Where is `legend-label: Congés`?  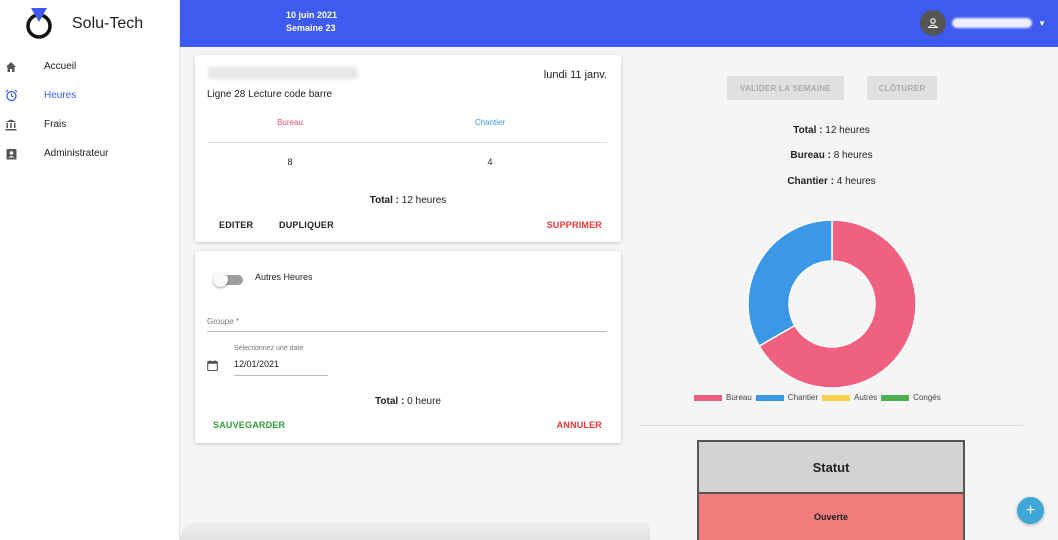
legend-label: Congés is located at coordinates (927, 397).